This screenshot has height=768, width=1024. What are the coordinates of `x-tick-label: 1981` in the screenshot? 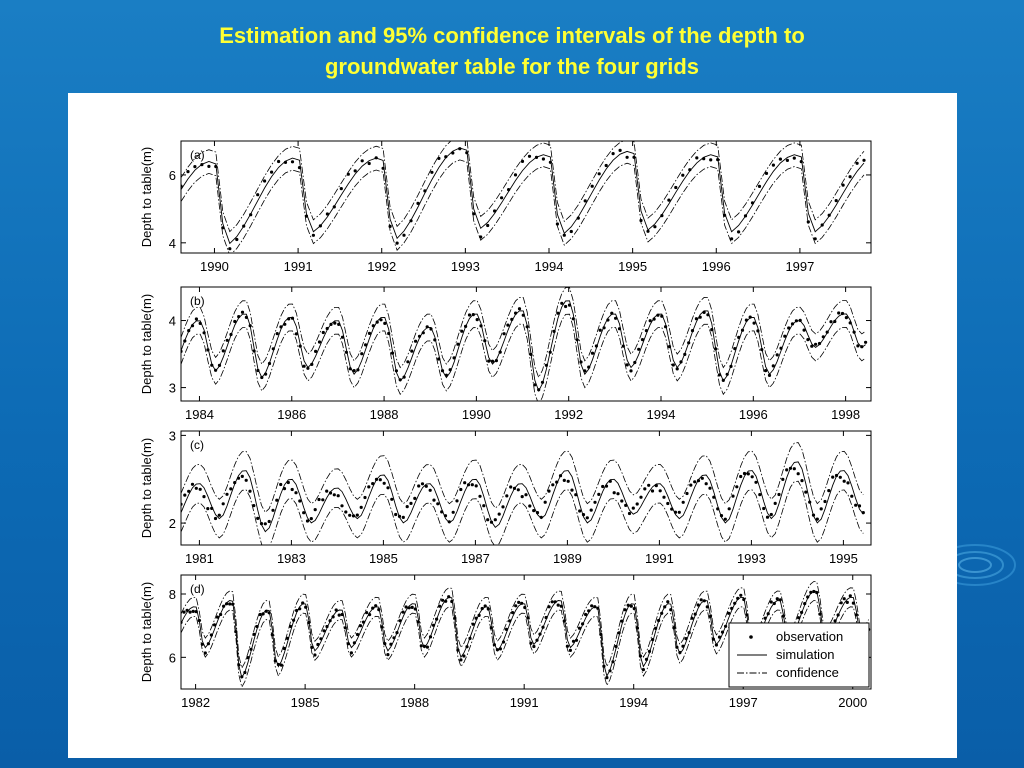 It's located at (199, 558).